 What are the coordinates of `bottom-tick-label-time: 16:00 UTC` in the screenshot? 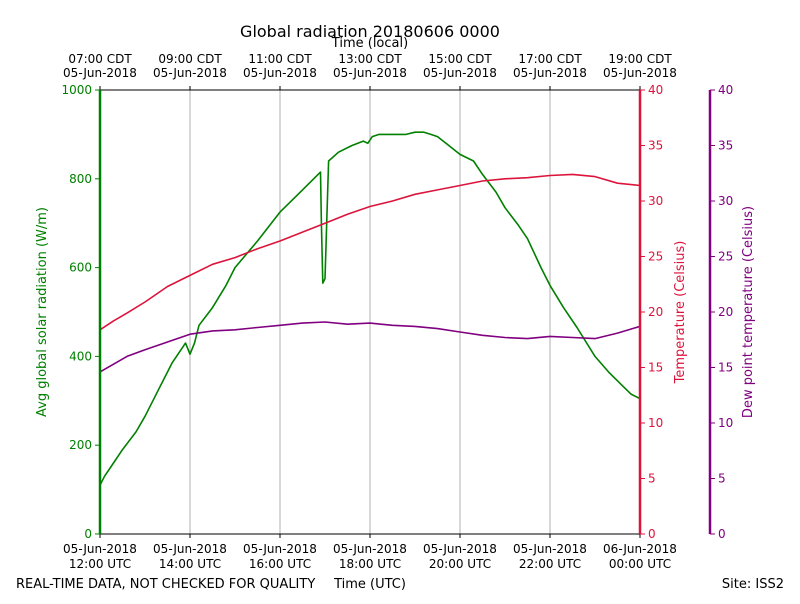 It's located at (280, 564).